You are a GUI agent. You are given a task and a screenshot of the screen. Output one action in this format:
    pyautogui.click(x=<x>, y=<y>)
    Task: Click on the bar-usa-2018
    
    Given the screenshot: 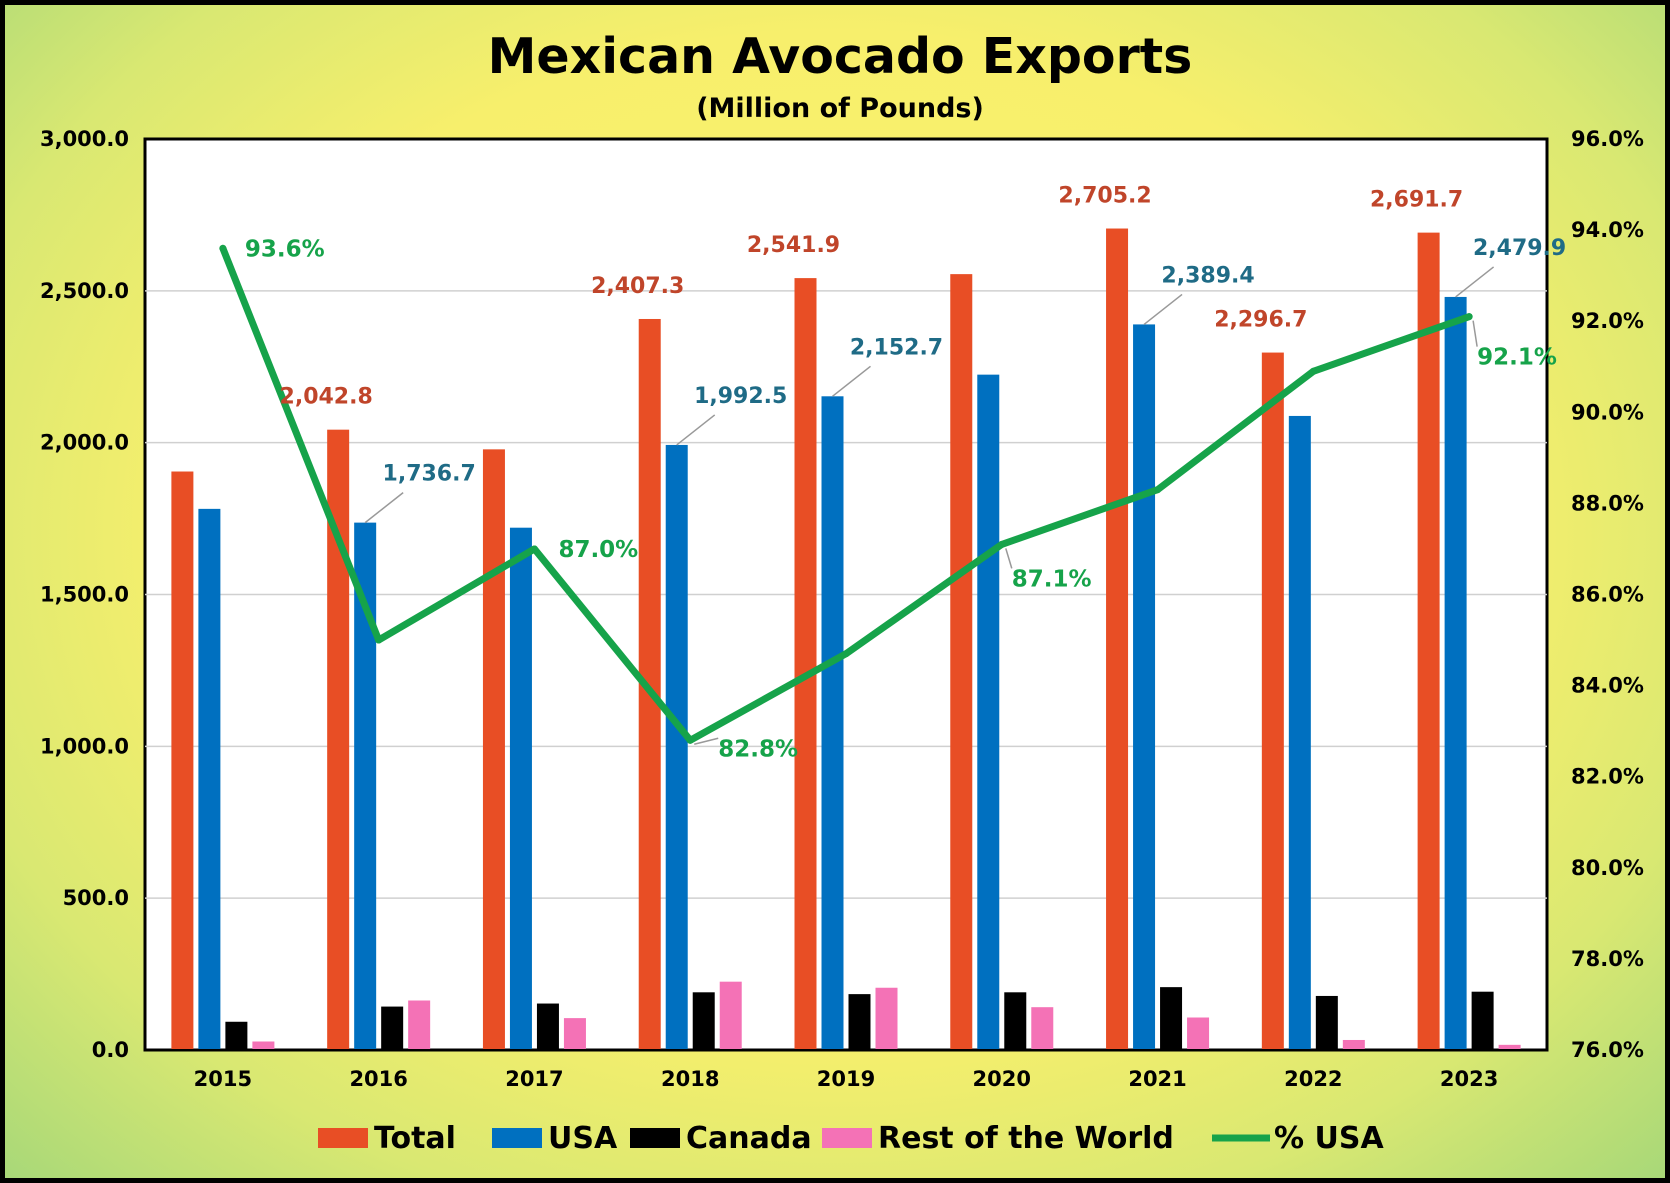 What is the action you would take?
    pyautogui.click(x=676, y=747)
    